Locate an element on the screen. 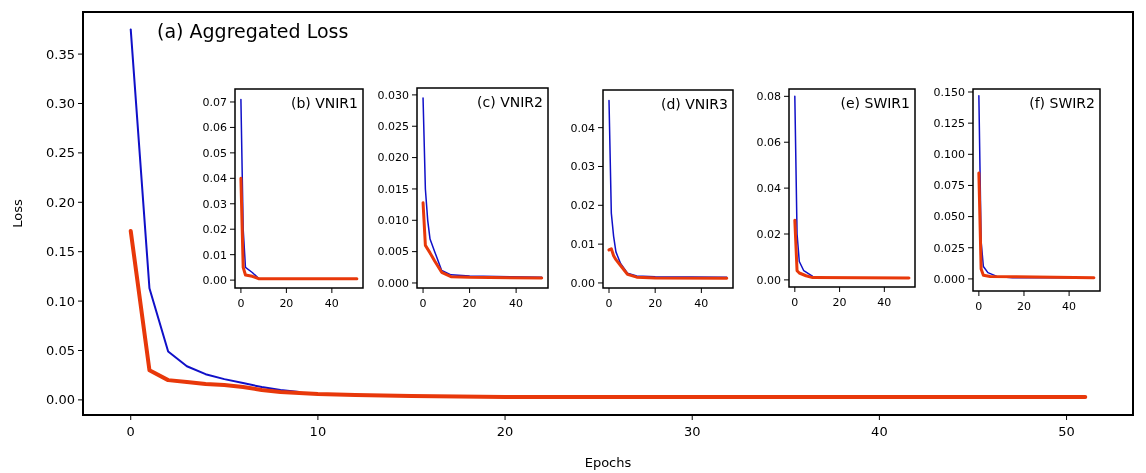 This screenshot has height=473, width=1146. chart-title: (b) VNIR1 is located at coordinates (324, 103).